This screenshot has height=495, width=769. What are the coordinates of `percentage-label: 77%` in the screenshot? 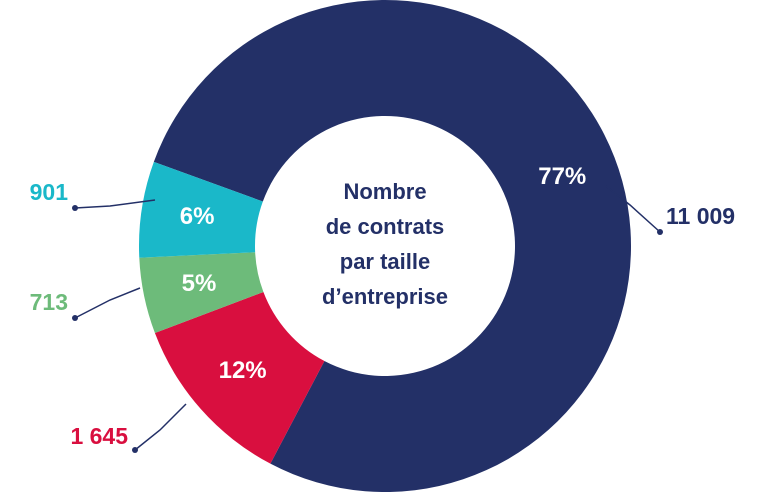 It's located at (562, 176).